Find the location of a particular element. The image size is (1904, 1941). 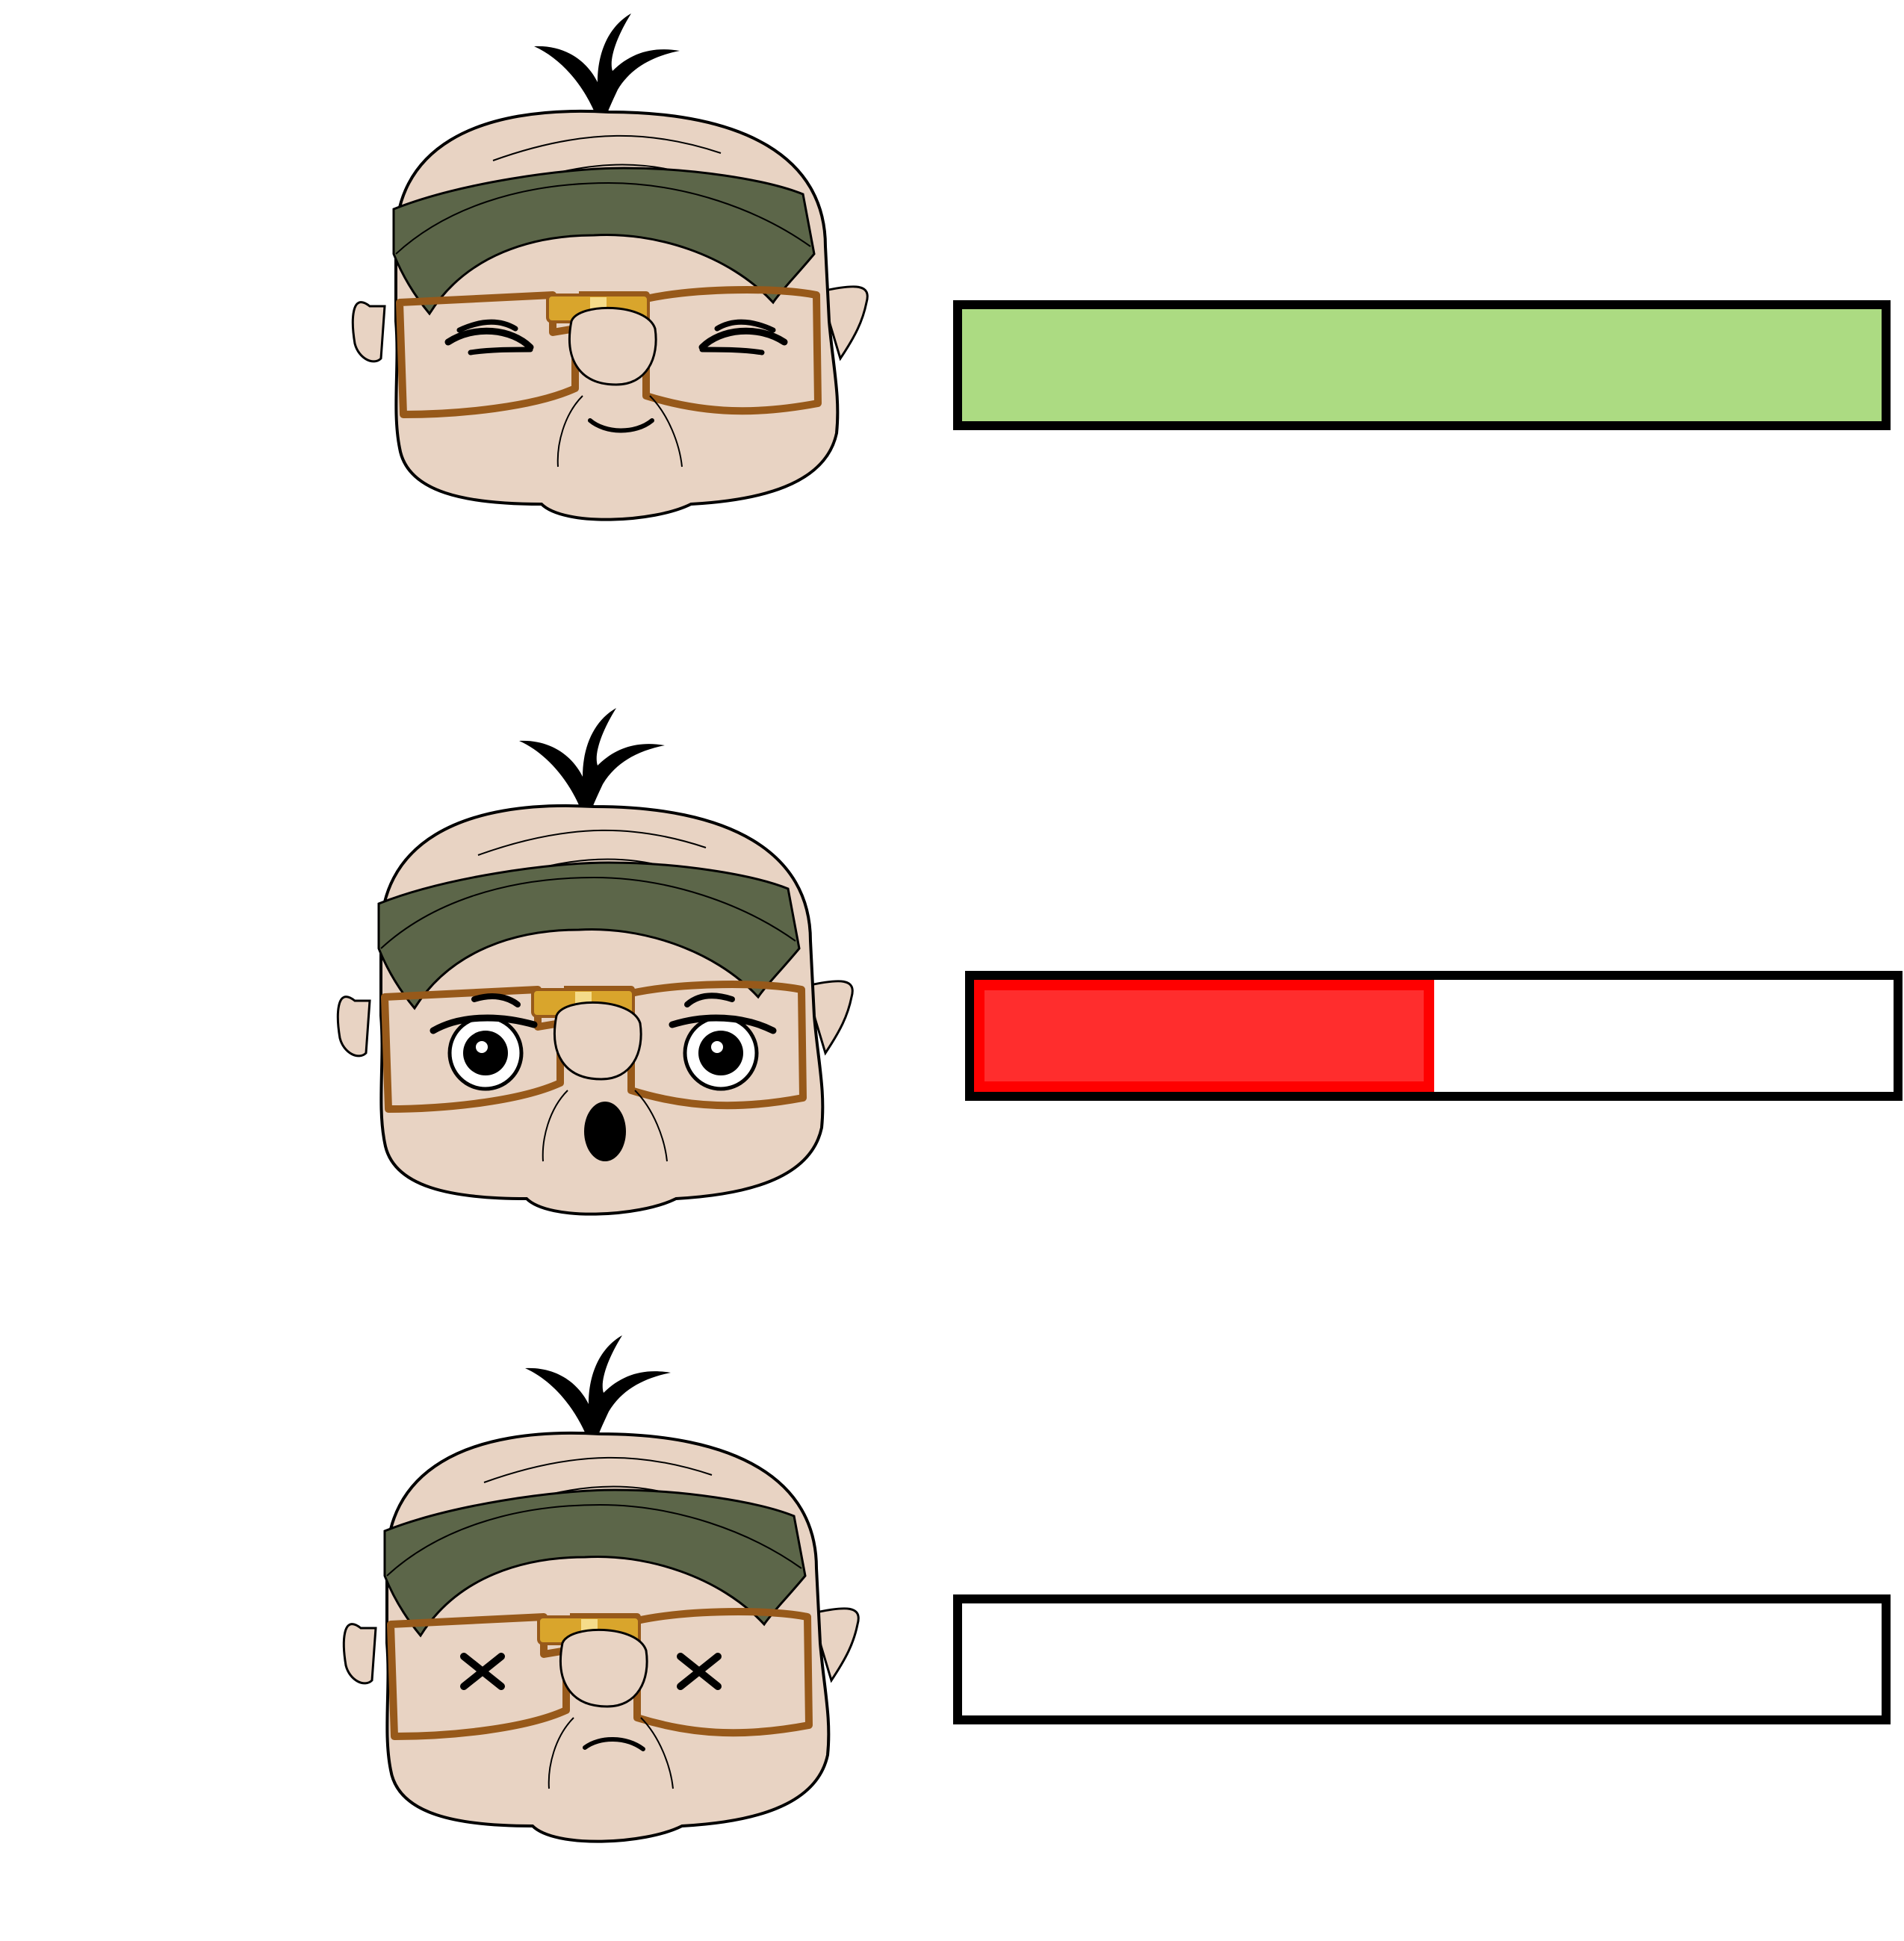

health-bar-empty is located at coordinates (1422, 1659).